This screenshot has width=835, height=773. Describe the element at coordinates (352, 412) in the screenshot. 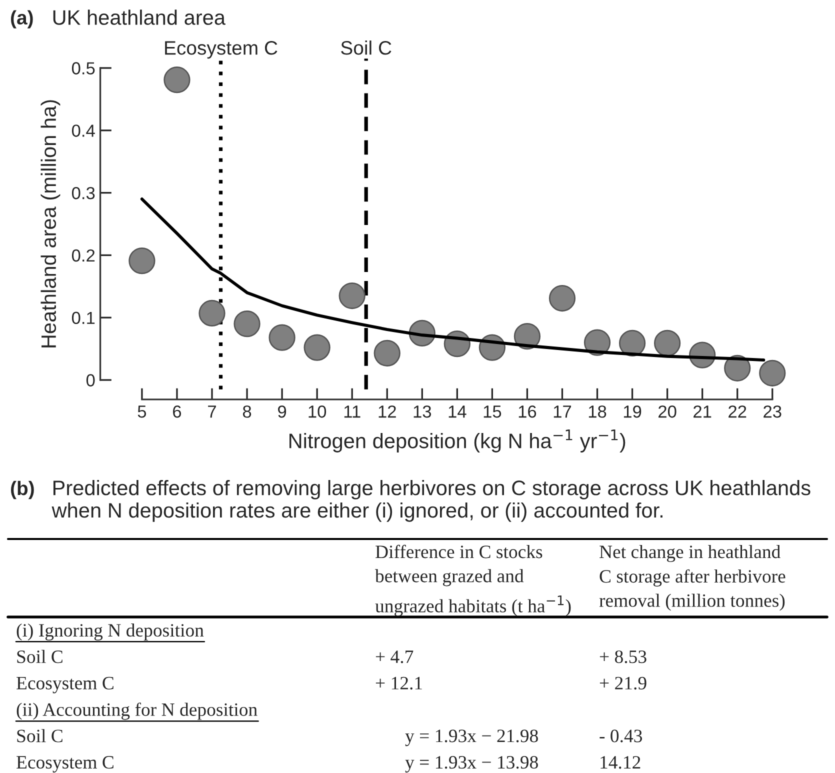

I see `x-tick-label: 11` at that location.